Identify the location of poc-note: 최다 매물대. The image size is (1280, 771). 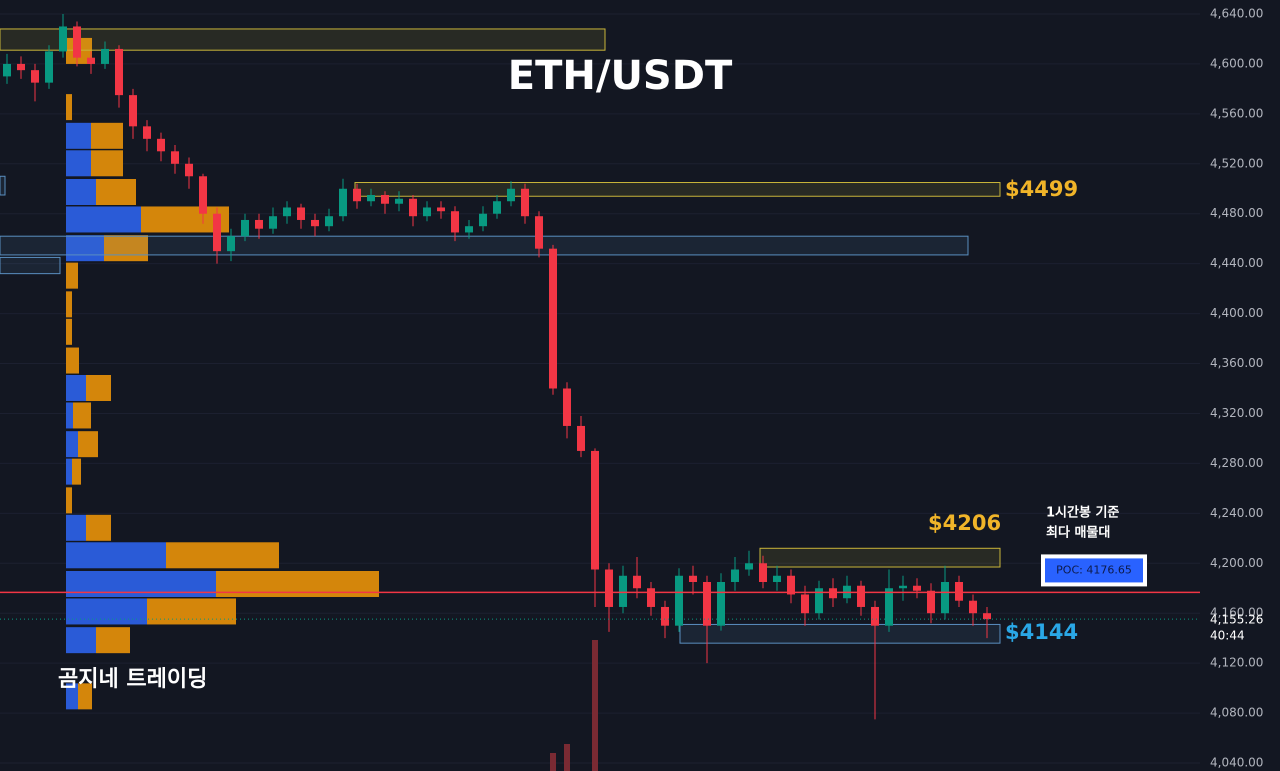
(1078, 533).